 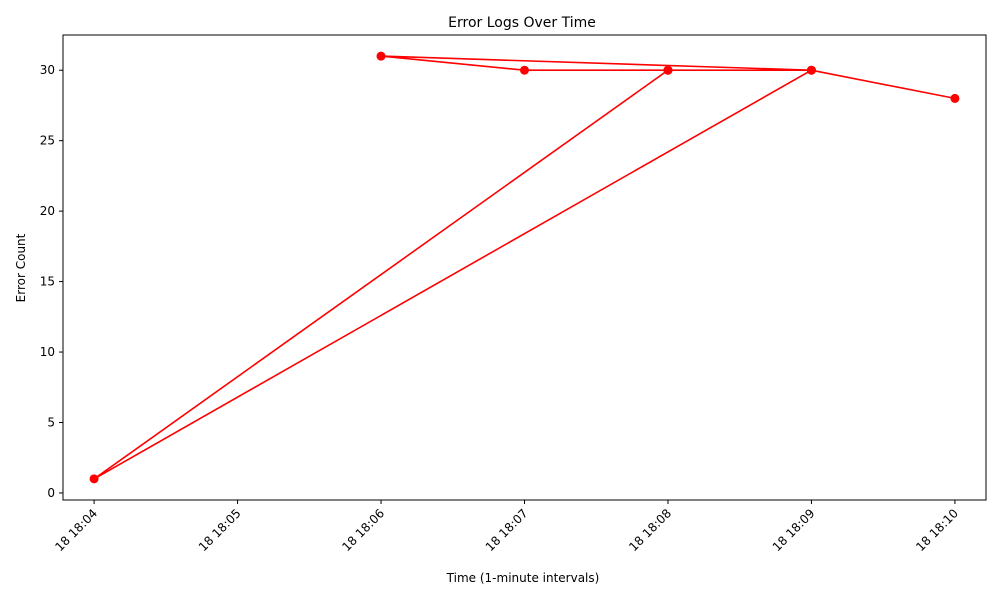 I want to click on y-tick-label: 15, so click(x=47, y=282).